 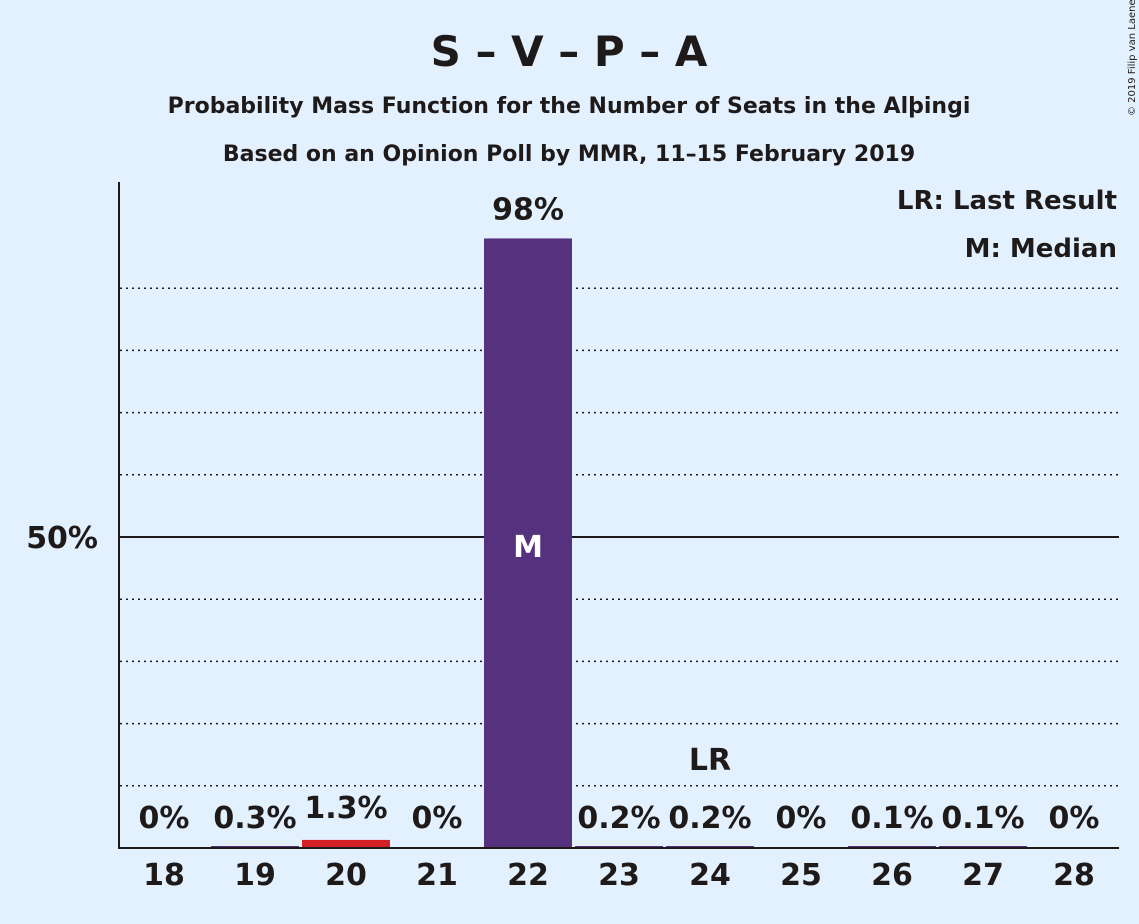 What do you see at coordinates (346, 875) in the screenshot?
I see `x-tick-label-20: 20` at bounding box center [346, 875].